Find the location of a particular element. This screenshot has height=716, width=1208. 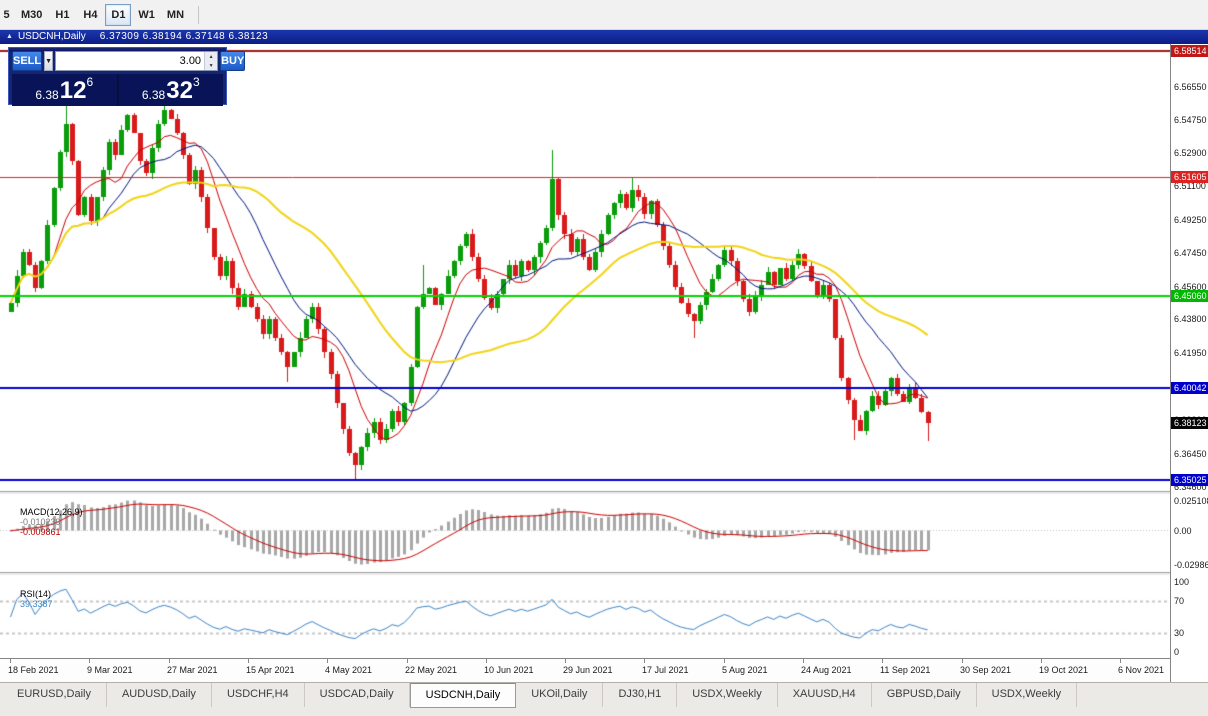

price-tick-label: 6.45600 is located at coordinates (1190, 287).